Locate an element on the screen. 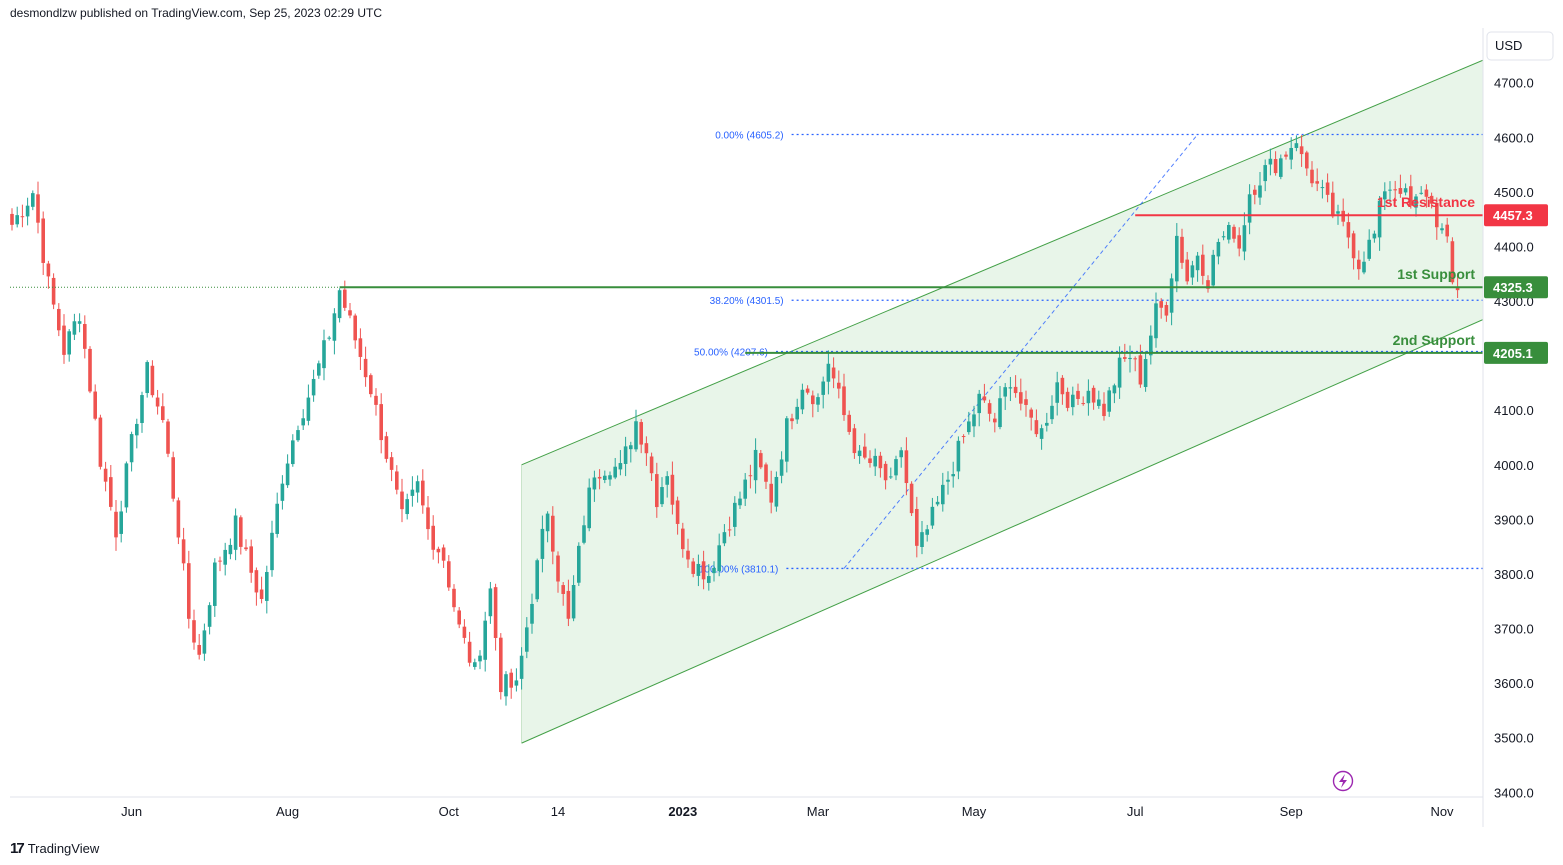 This screenshot has height=865, width=1563. flash-icon is located at coordinates (1343, 781).